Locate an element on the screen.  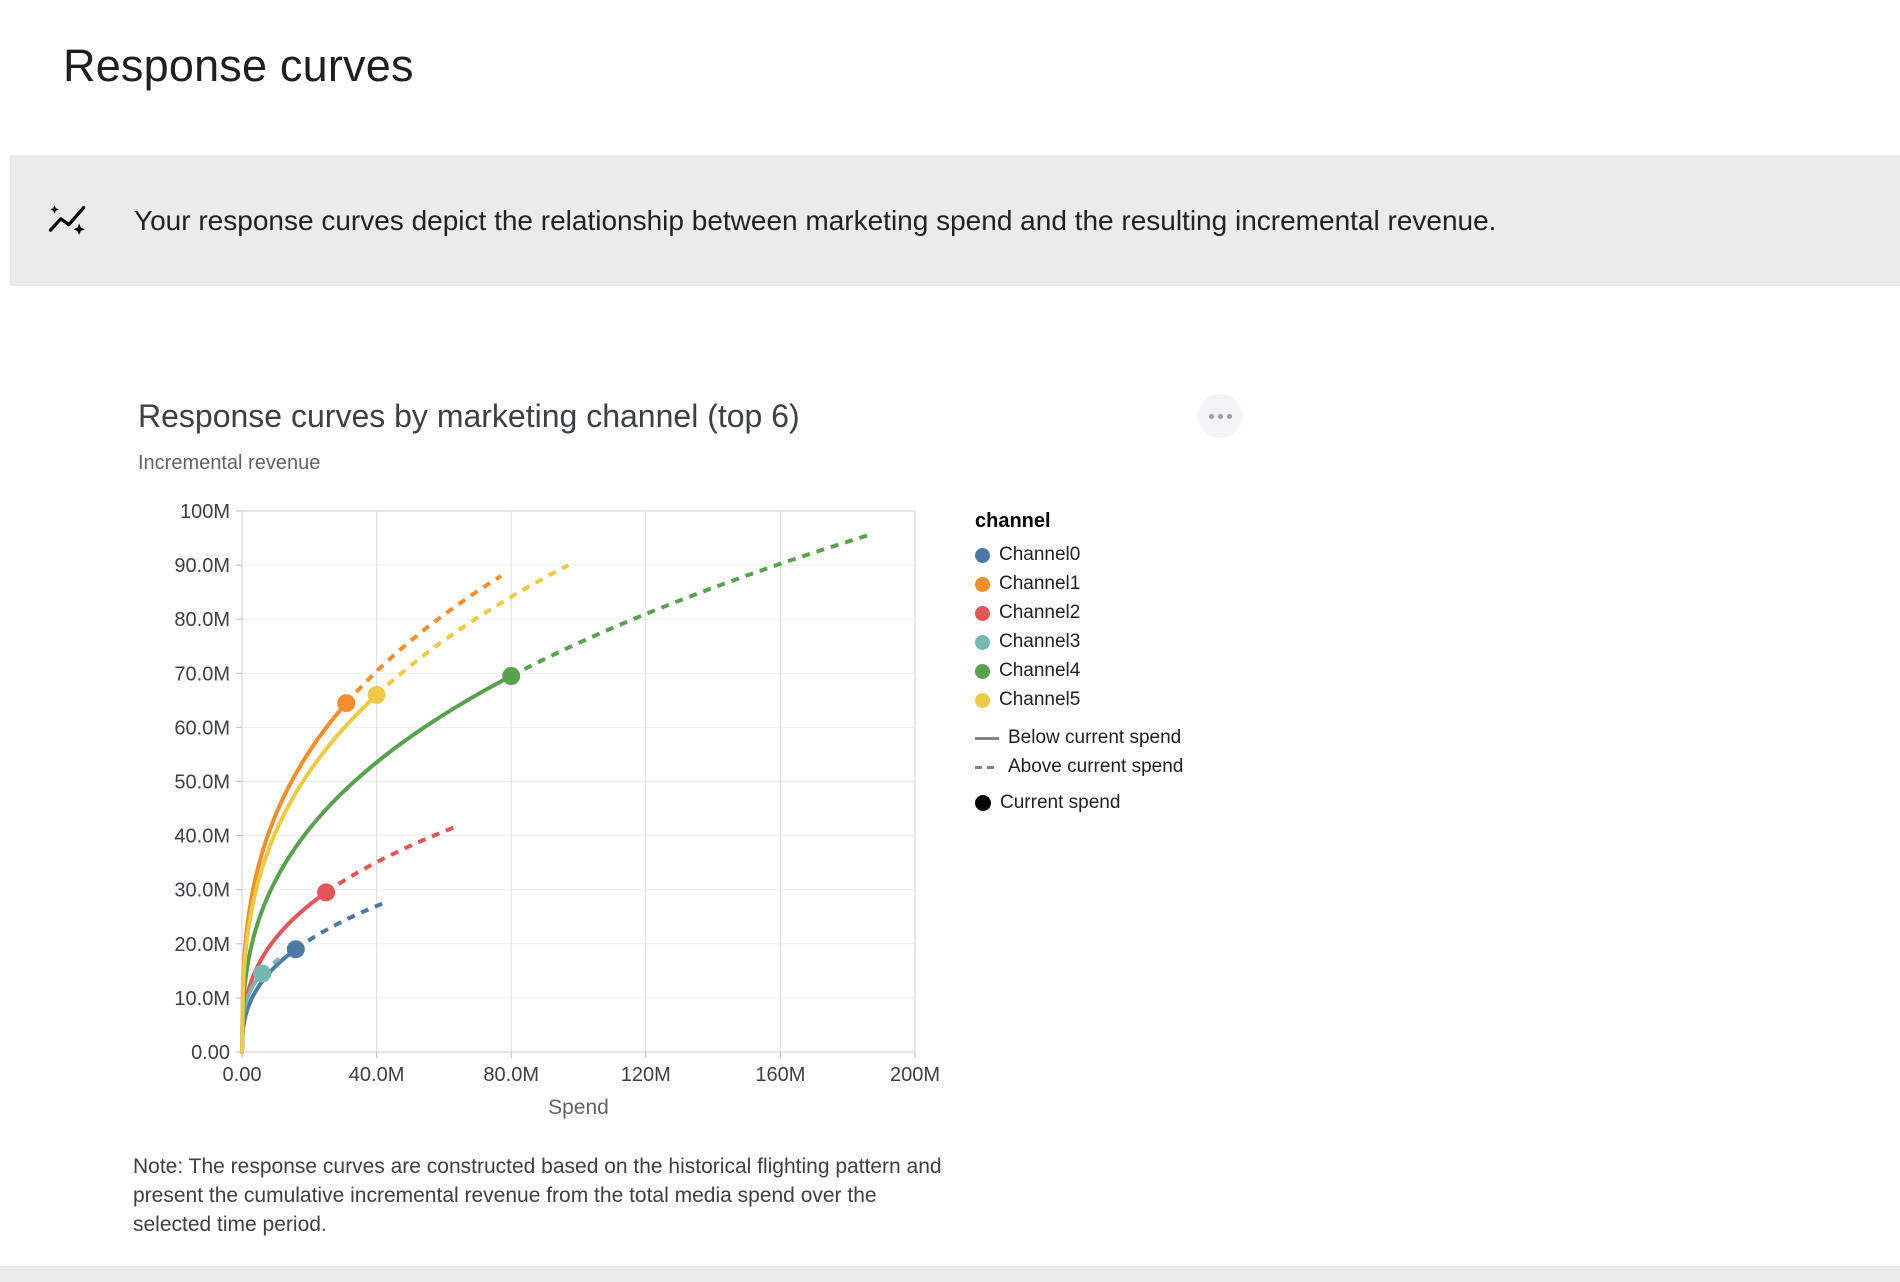
more-options-icon is located at coordinates (1220, 416).